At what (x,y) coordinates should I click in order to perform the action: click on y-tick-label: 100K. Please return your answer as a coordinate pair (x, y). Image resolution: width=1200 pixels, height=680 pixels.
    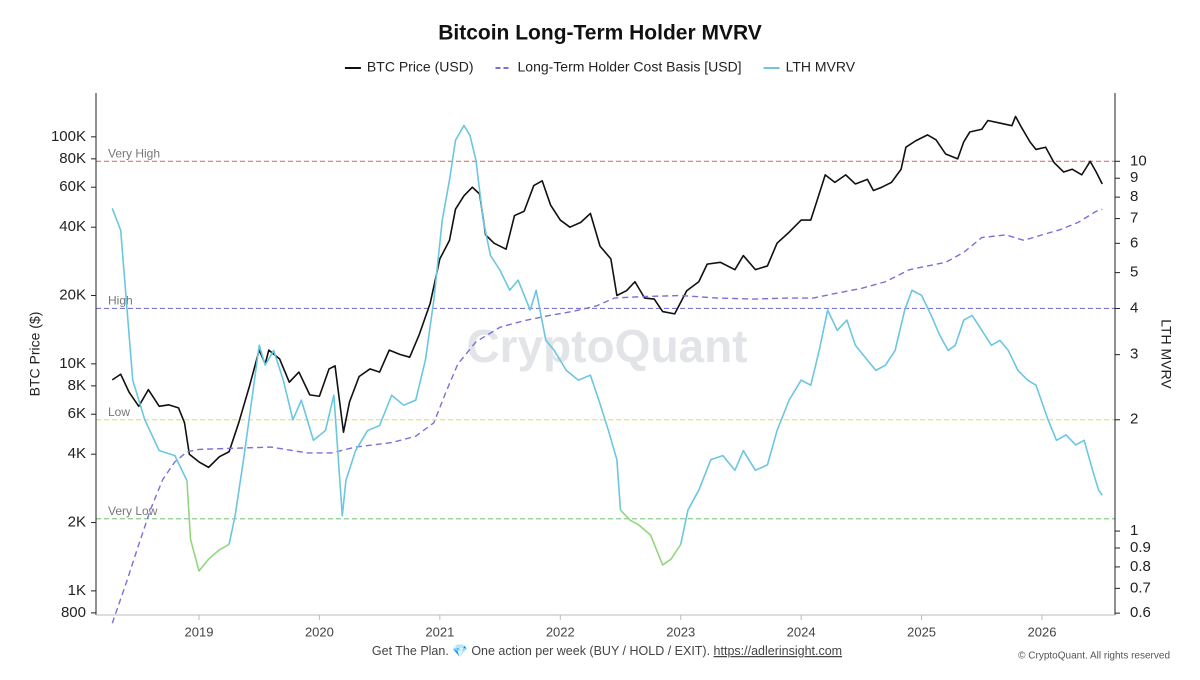
    Looking at the image, I should click on (68, 136).